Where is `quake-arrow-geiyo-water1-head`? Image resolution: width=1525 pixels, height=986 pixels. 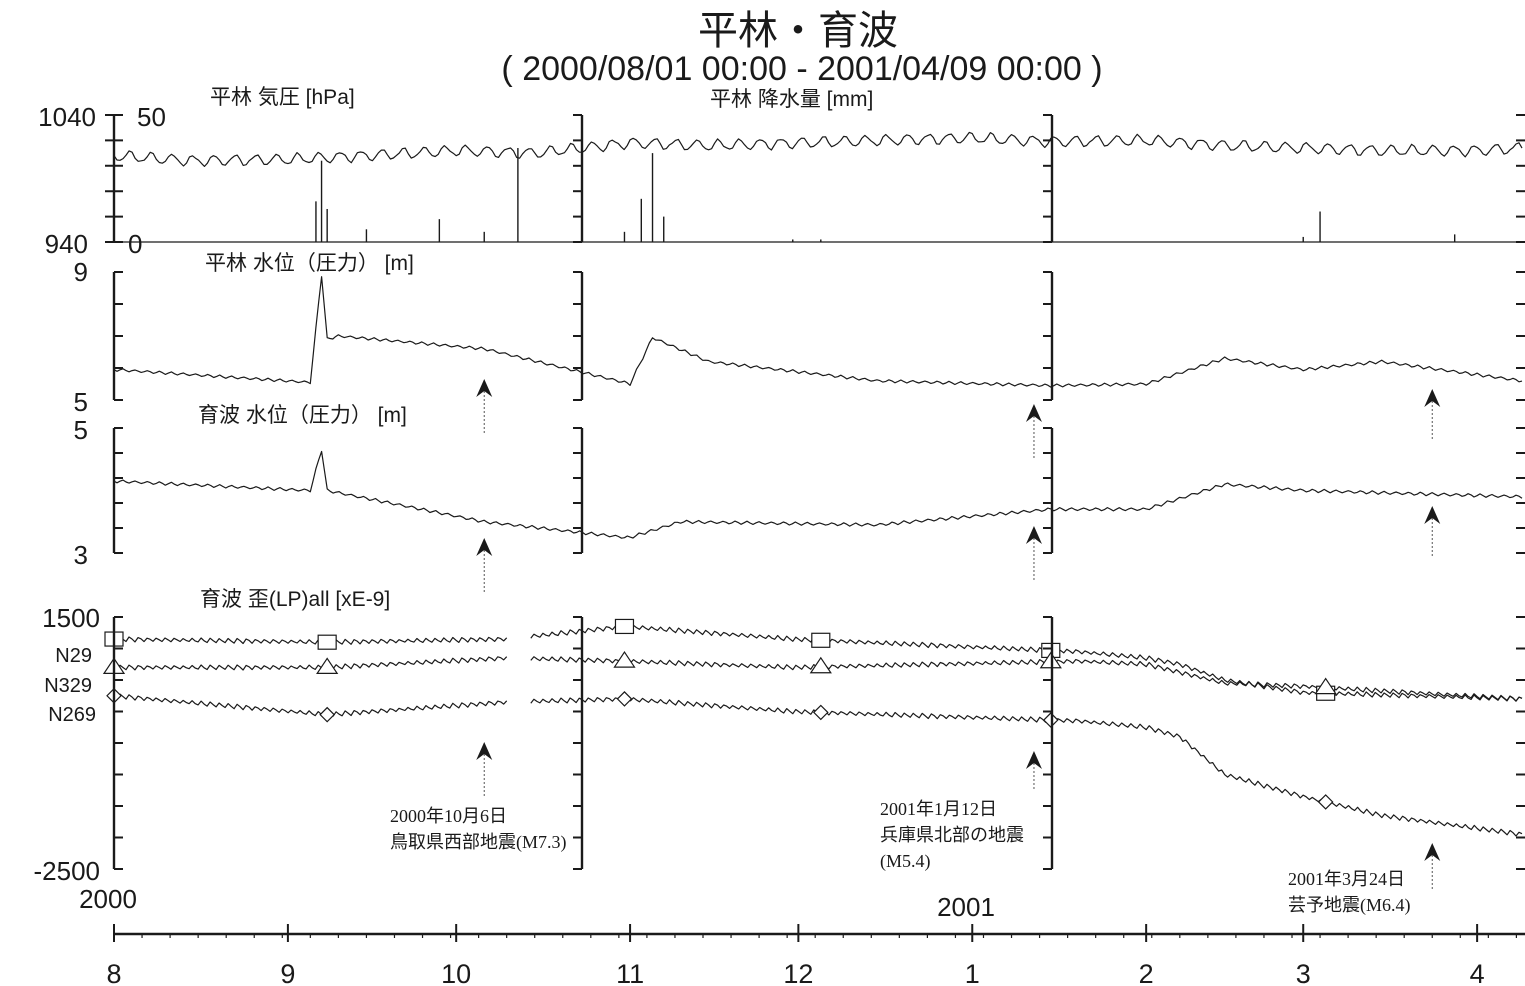
quake-arrow-geiyo-water1-head is located at coordinates (1432, 398).